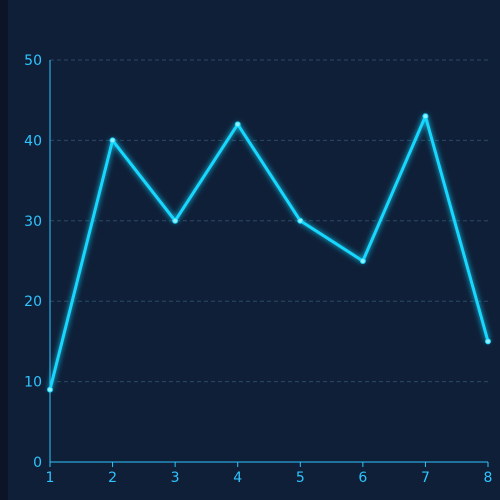 The width and height of the screenshot is (500, 500). Describe the element at coordinates (33, 302) in the screenshot. I see `y-tick-label-20: 20` at that location.